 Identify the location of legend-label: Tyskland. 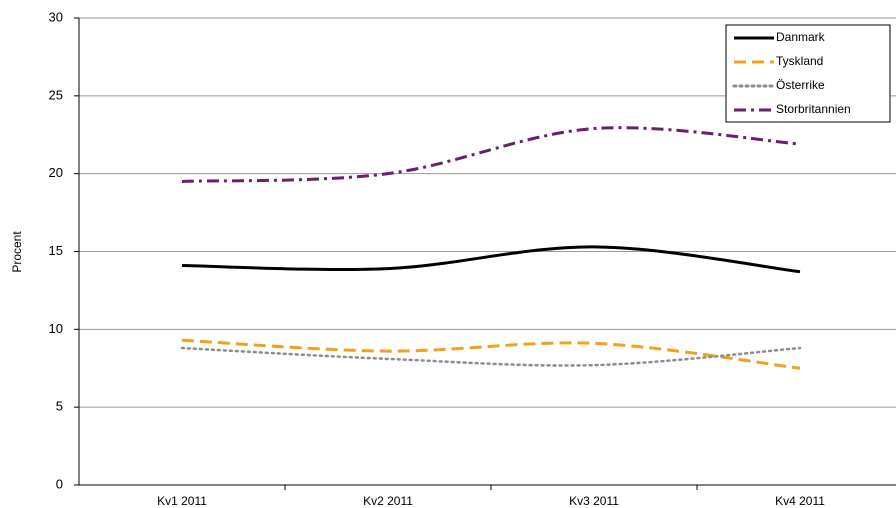
(799, 61).